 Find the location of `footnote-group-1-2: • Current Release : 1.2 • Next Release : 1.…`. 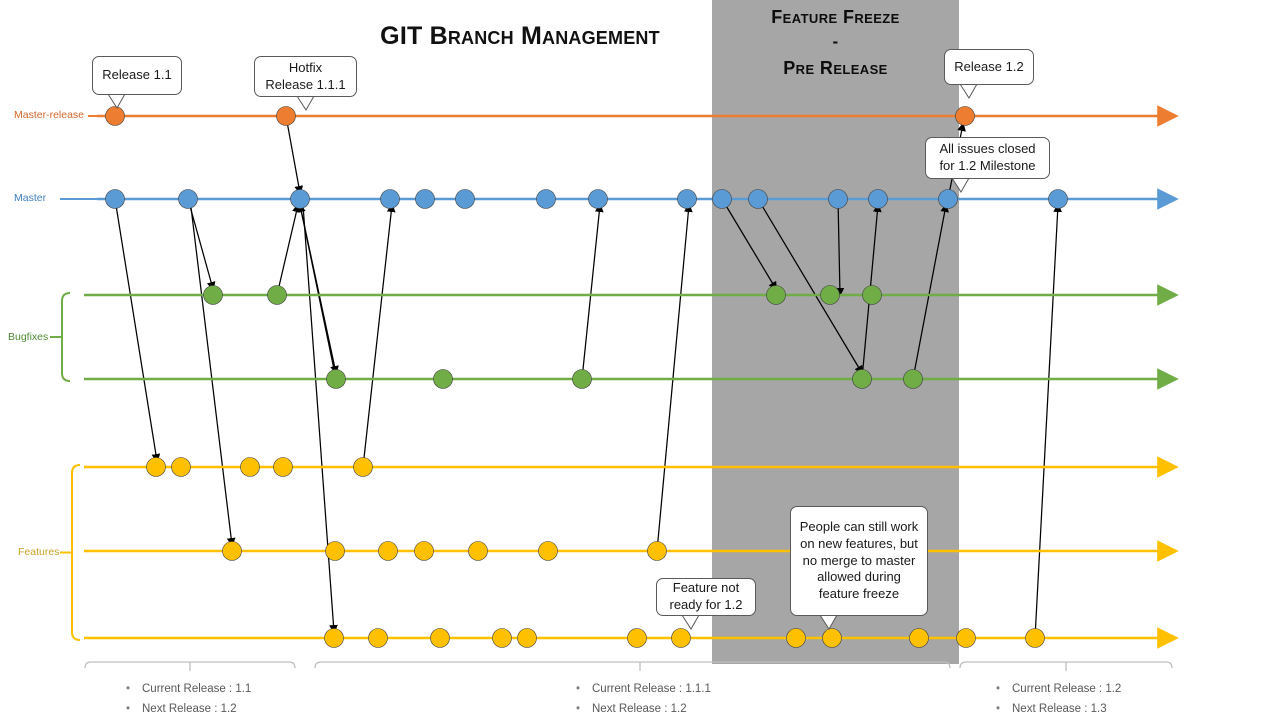

footnote-group-1-2: • Current Release : 1.2 • Next Release : 1.… is located at coordinates (1058, 699).